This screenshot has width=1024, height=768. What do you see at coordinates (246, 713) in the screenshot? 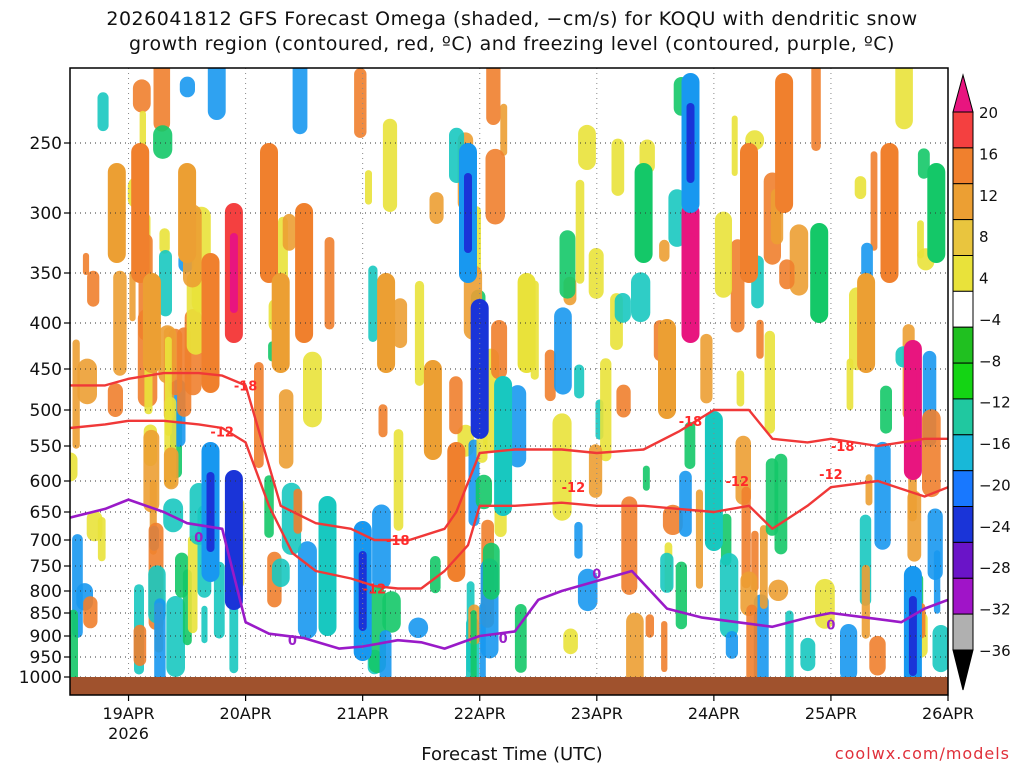
I see `x-tick-label: 20APR` at bounding box center [246, 713].